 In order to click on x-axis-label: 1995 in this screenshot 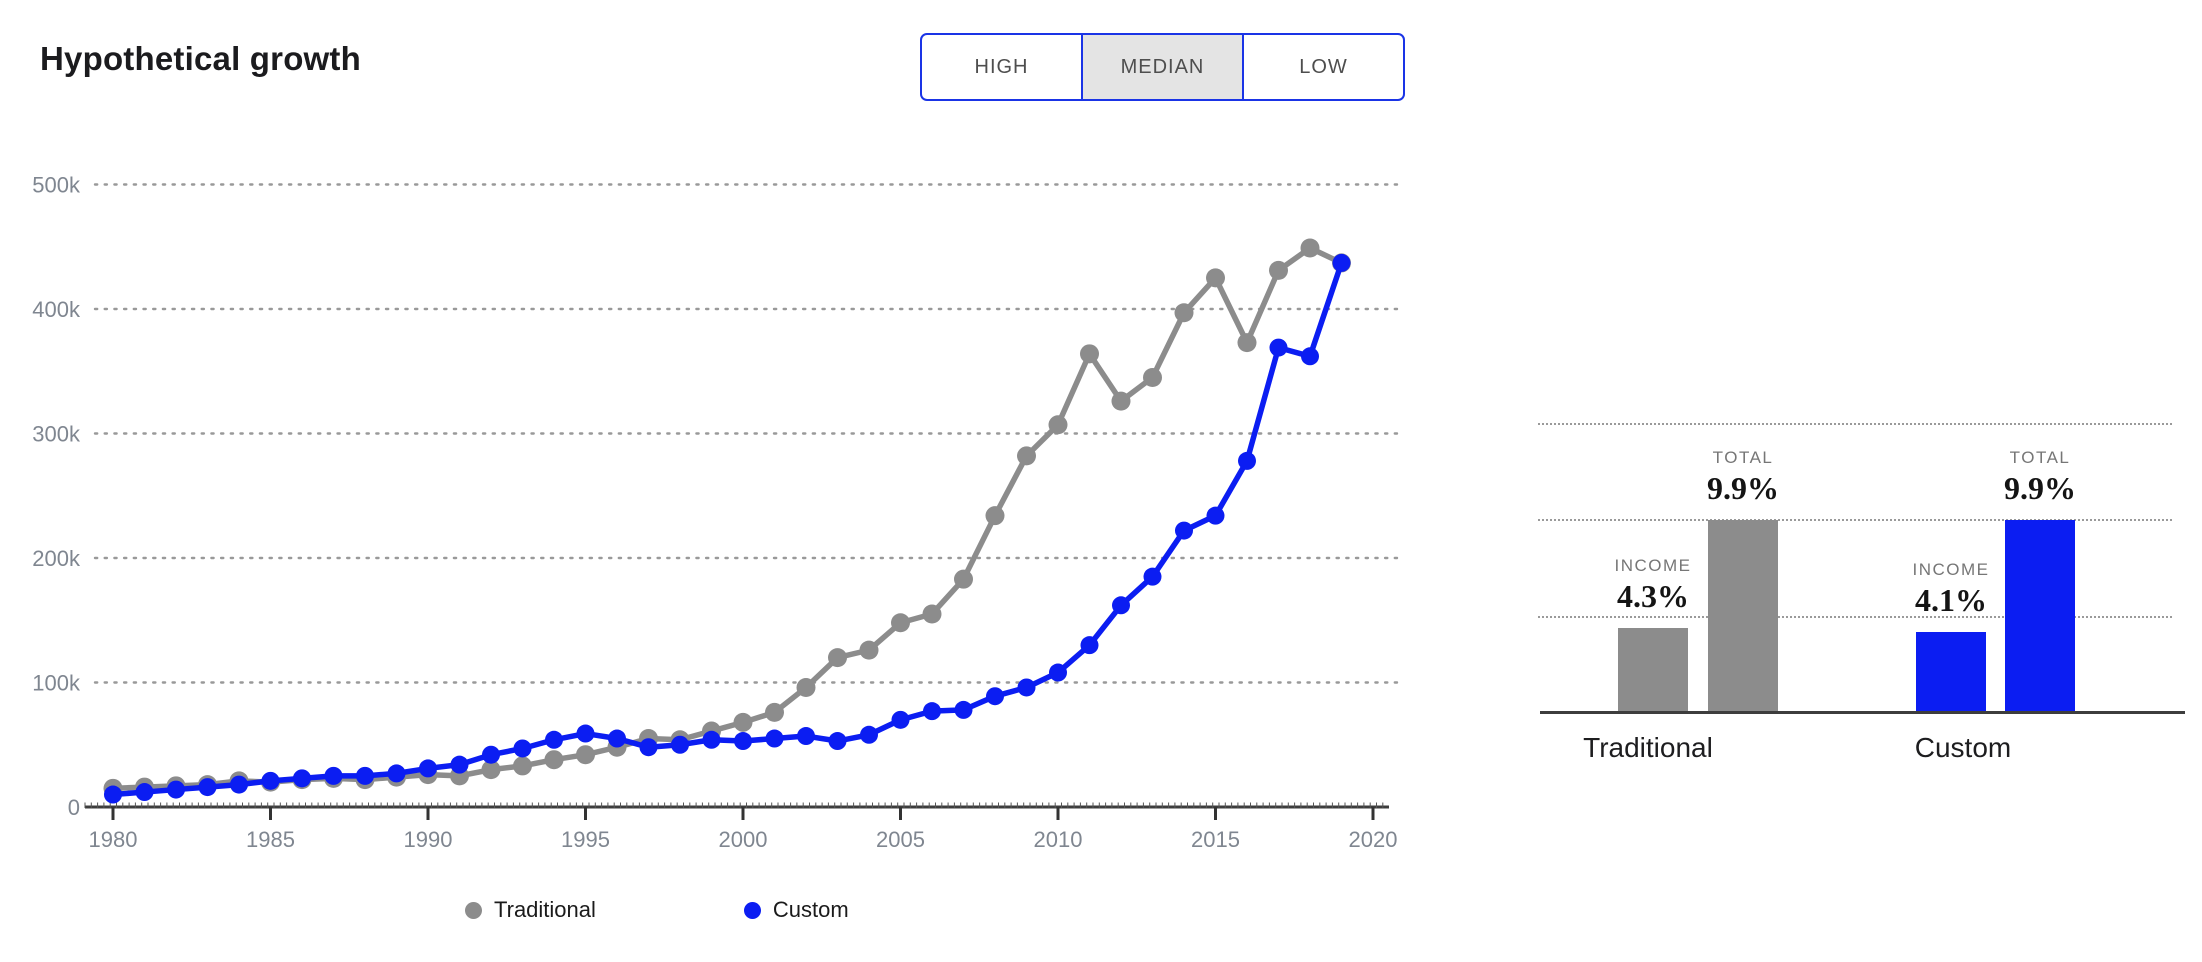, I will do `click(585, 839)`.